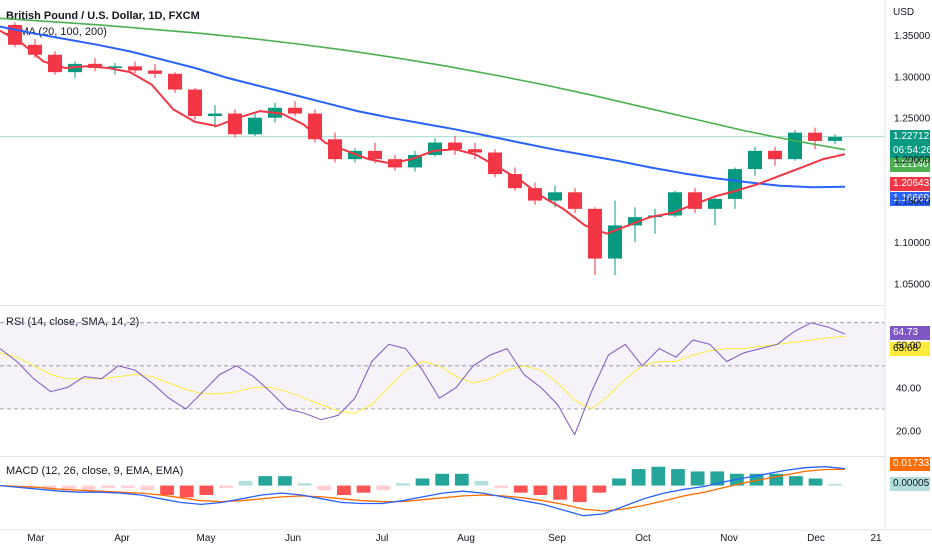 This screenshot has height=550, width=932. What do you see at coordinates (910, 333) in the screenshot?
I see `rsi-tag: 64.73` at bounding box center [910, 333].